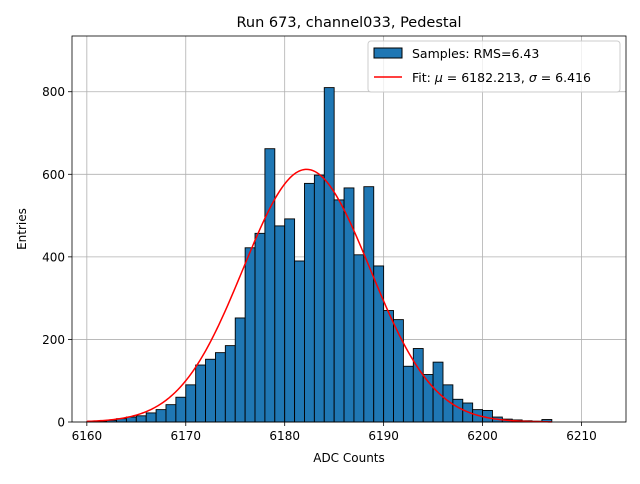 The height and width of the screenshot is (484, 640). What do you see at coordinates (284, 436) in the screenshot?
I see `x-tick-label: 6180` at bounding box center [284, 436].